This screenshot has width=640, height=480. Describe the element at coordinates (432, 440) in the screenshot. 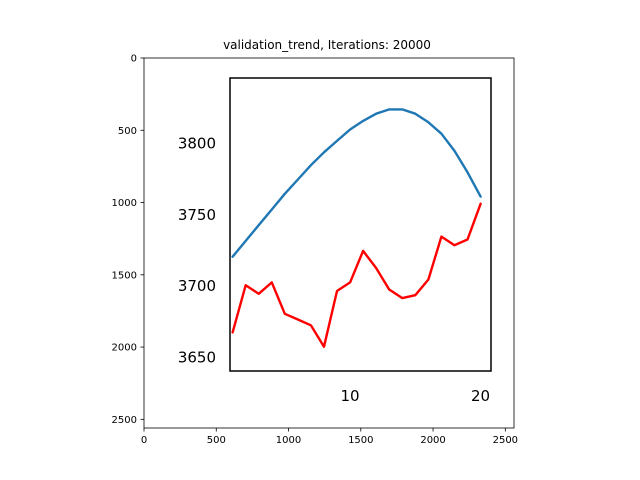

I see `outer-x-tick-label: 2000` at that location.